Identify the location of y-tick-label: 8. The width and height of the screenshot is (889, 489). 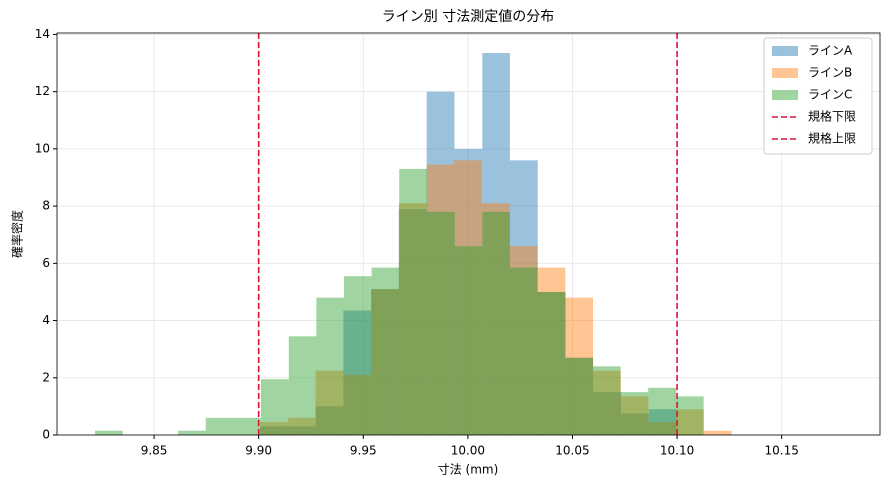
(46, 206).